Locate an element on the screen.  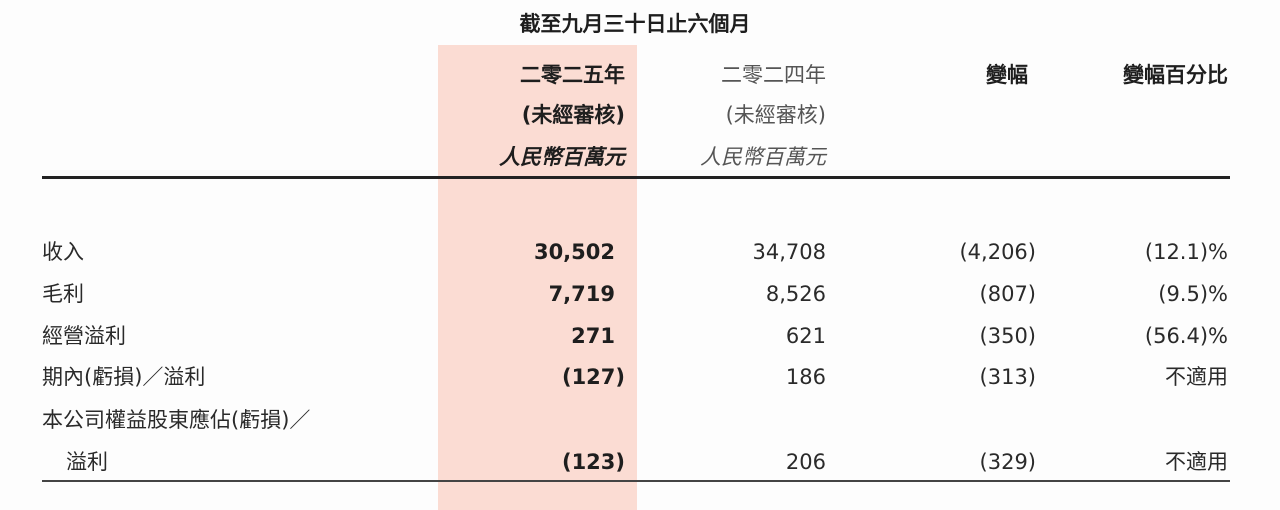
value-change: (313) is located at coordinates (1007, 377).